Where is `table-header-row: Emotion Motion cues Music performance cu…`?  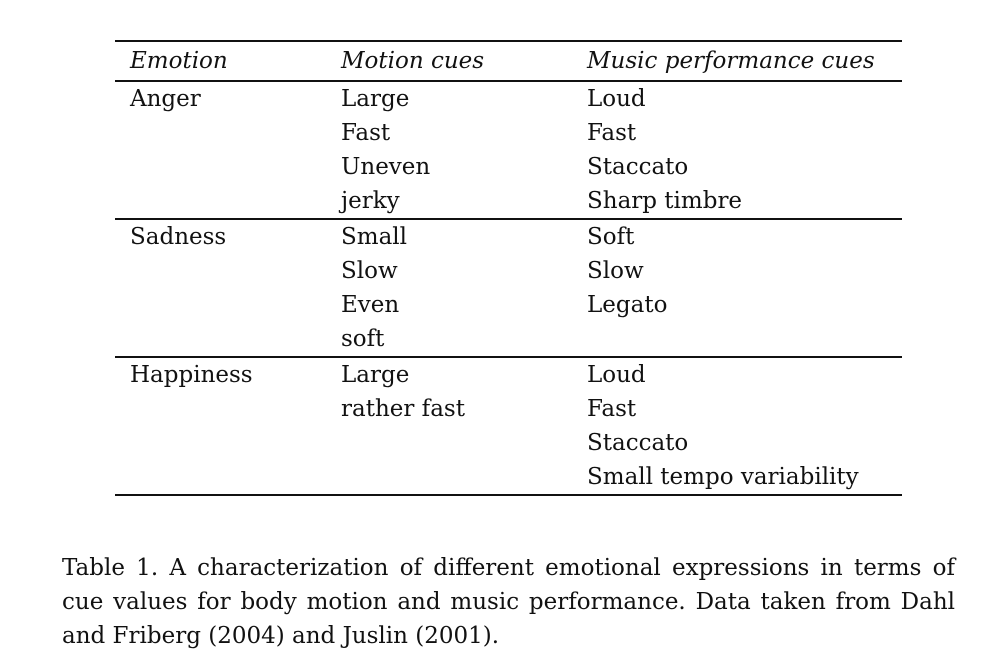 table-header-row: Emotion Motion cues Music performance cu… is located at coordinates (508, 61).